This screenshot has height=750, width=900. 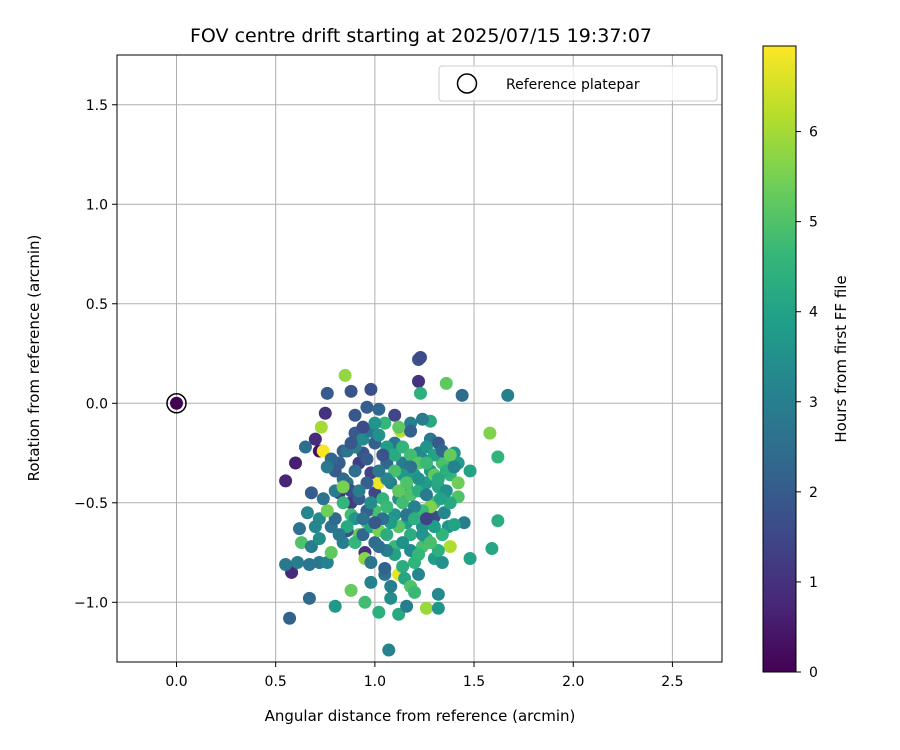 What do you see at coordinates (779, 359) in the screenshot?
I see `colorbar-frame` at bounding box center [779, 359].